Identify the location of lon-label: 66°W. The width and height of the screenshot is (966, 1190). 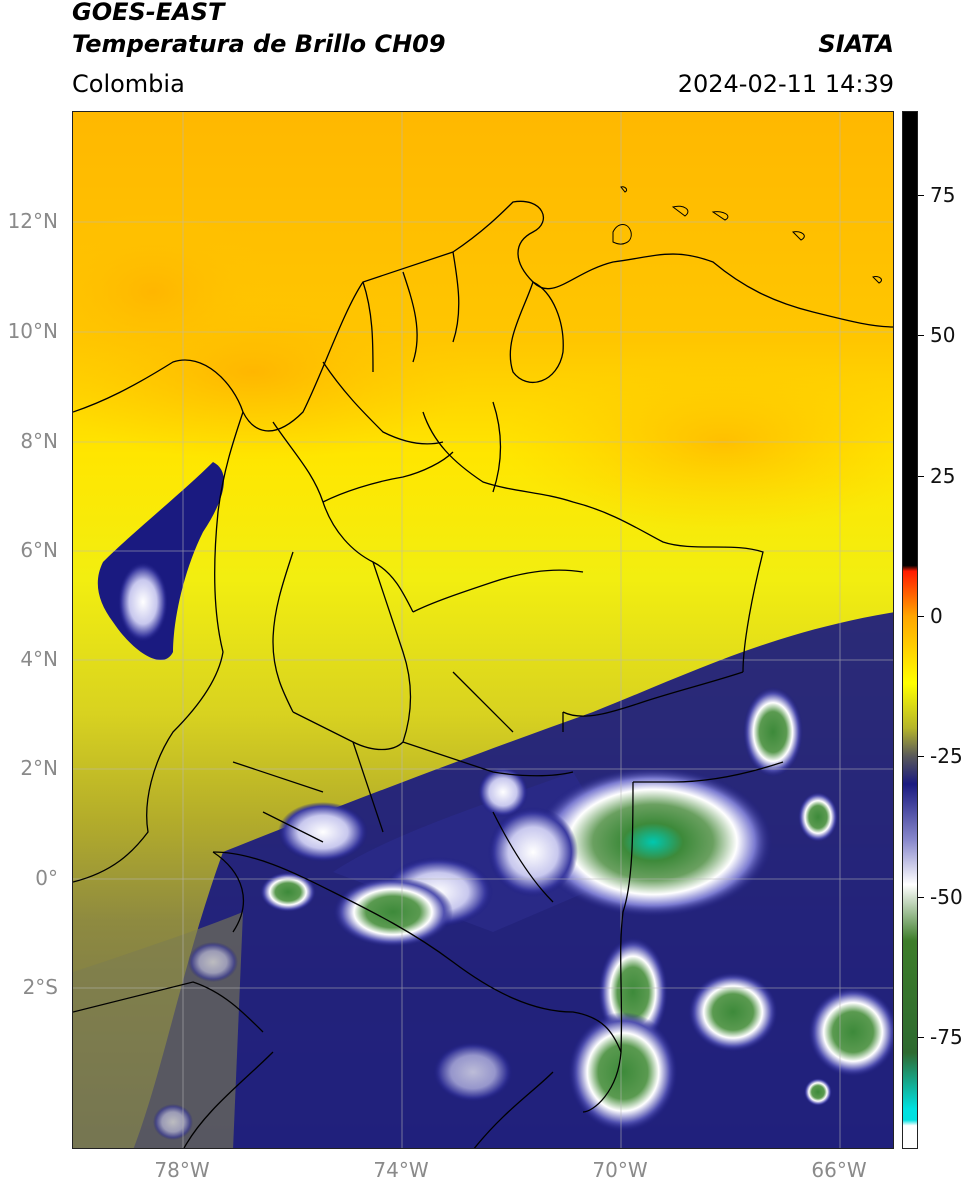
(839, 1170).